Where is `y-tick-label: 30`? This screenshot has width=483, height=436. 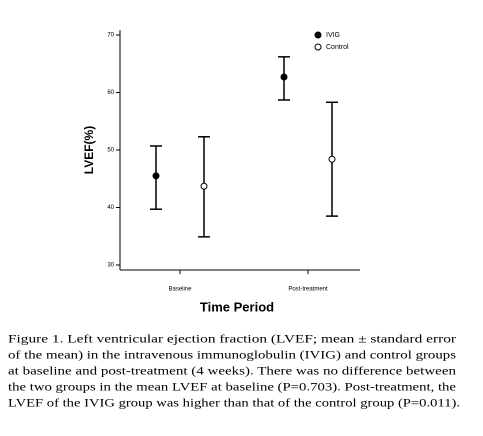
y-tick-label: 30 is located at coordinates (110, 266).